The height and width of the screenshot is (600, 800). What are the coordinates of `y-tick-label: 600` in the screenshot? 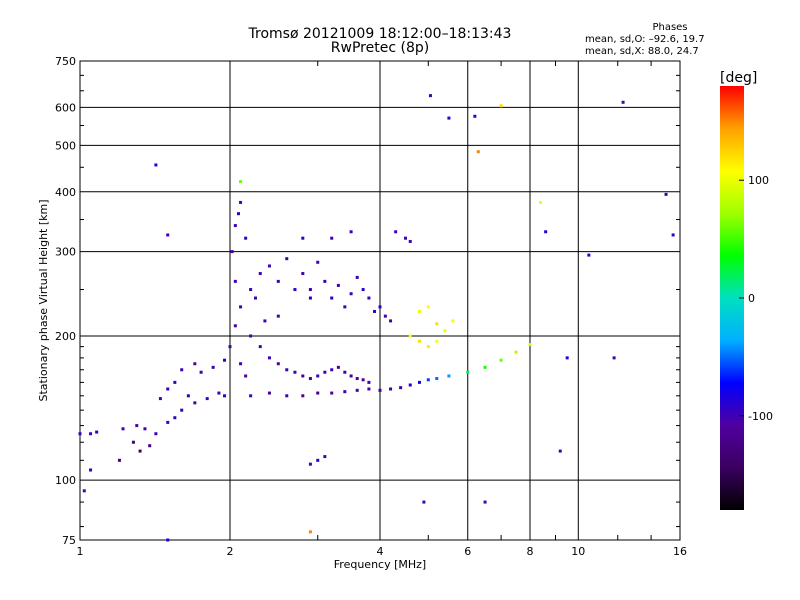 It's located at (65, 107).